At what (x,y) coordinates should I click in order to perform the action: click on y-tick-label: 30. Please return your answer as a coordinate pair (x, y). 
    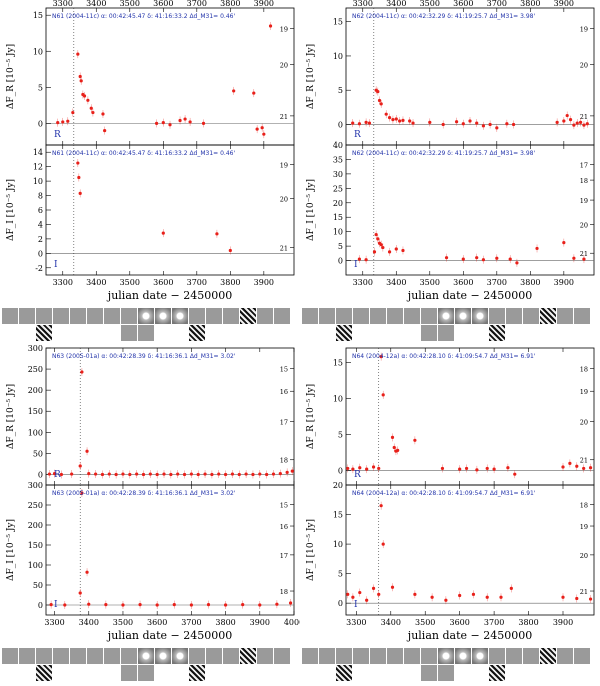
    Looking at the image, I should click on (338, 174).